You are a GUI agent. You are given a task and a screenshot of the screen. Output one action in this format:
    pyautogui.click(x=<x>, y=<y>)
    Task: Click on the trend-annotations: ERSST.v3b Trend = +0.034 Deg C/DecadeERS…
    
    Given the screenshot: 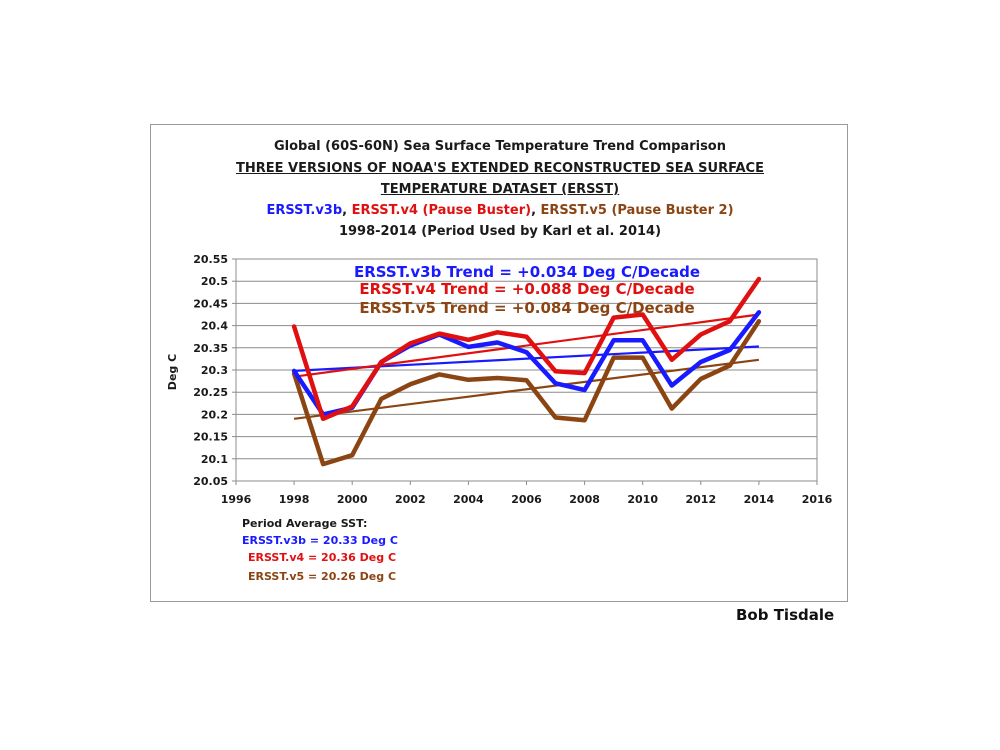 What is the action you would take?
    pyautogui.click(x=527, y=290)
    